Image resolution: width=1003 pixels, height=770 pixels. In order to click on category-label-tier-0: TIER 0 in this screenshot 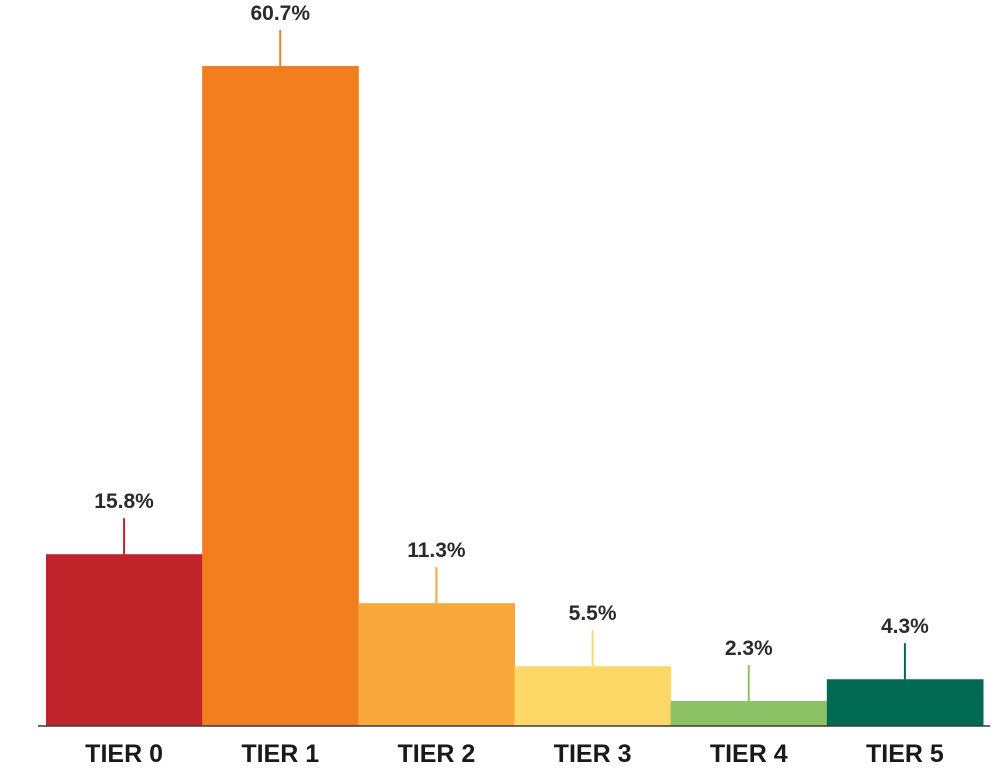, I will do `click(124, 754)`.